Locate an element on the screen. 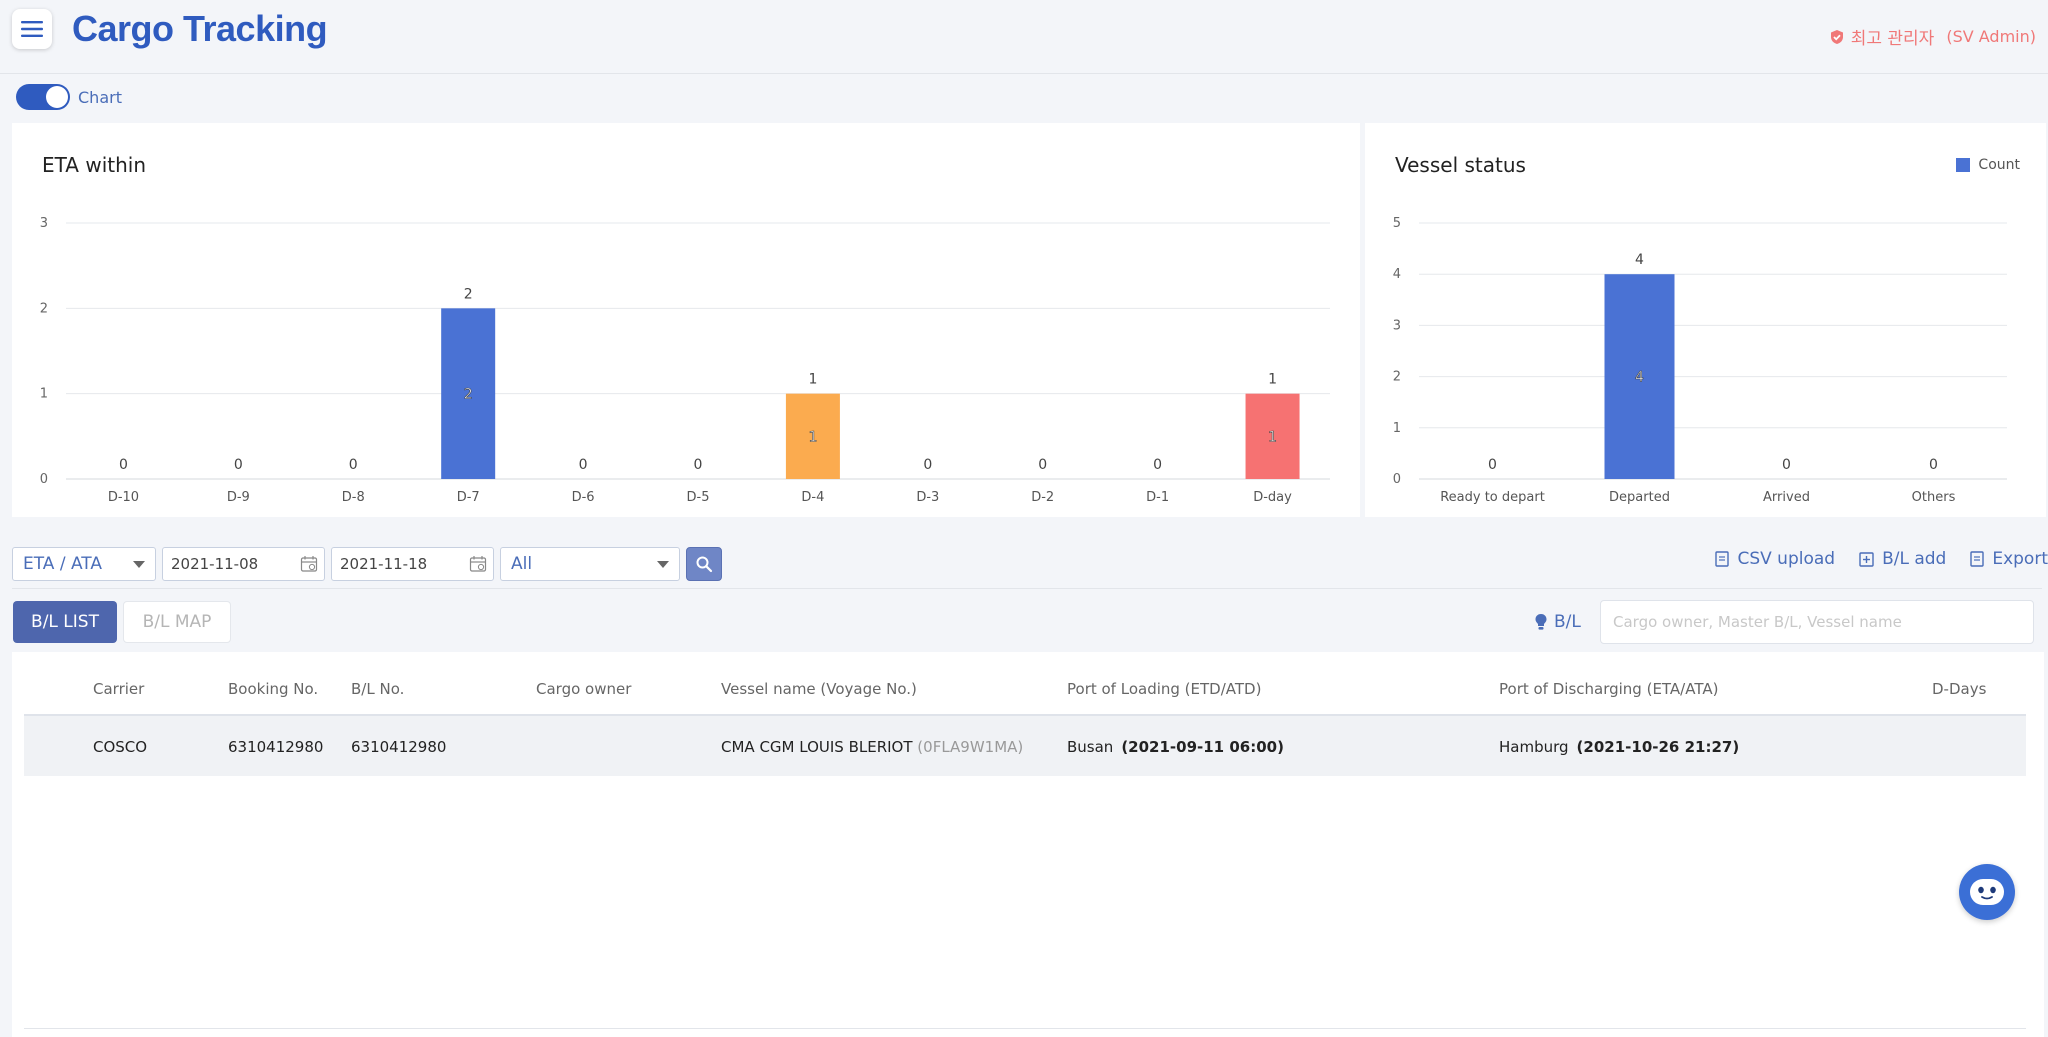 This screenshot has width=2048, height=1037. voyage-no: (0FLA9W1MA) is located at coordinates (970, 747).